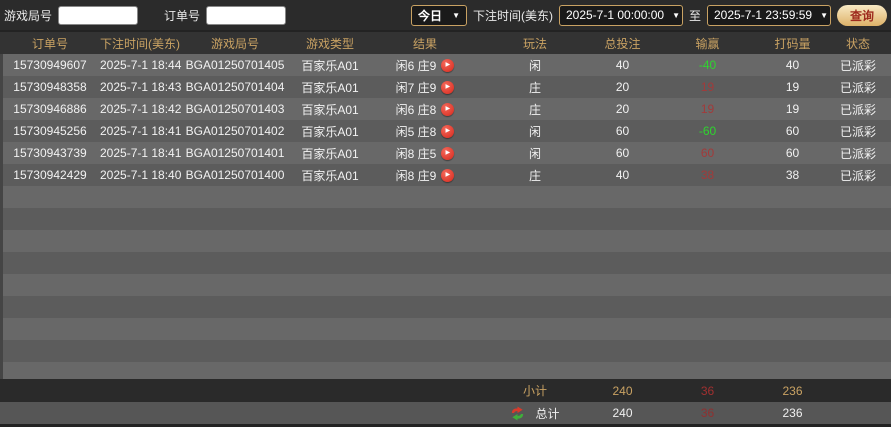 The height and width of the screenshot is (427, 891). What do you see at coordinates (141, 87) in the screenshot?
I see `cell-bet-time: 2025-7-1 18:43` at bounding box center [141, 87].